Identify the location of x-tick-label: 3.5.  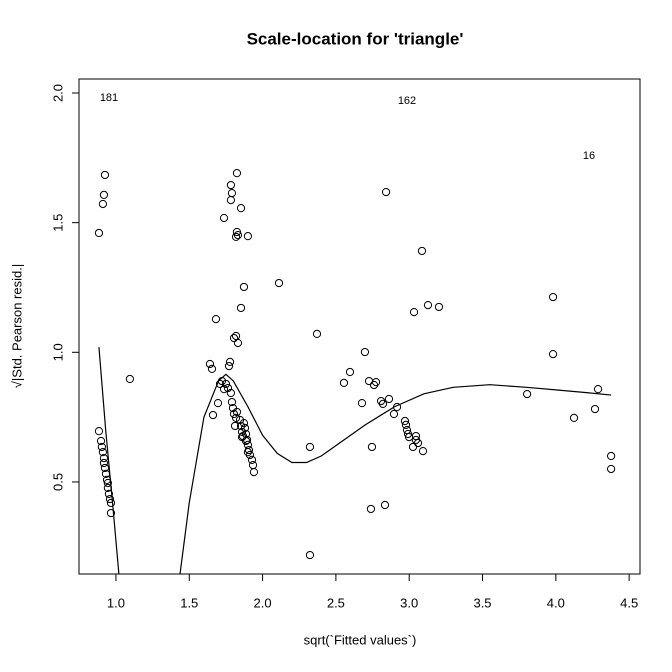
(482, 602).